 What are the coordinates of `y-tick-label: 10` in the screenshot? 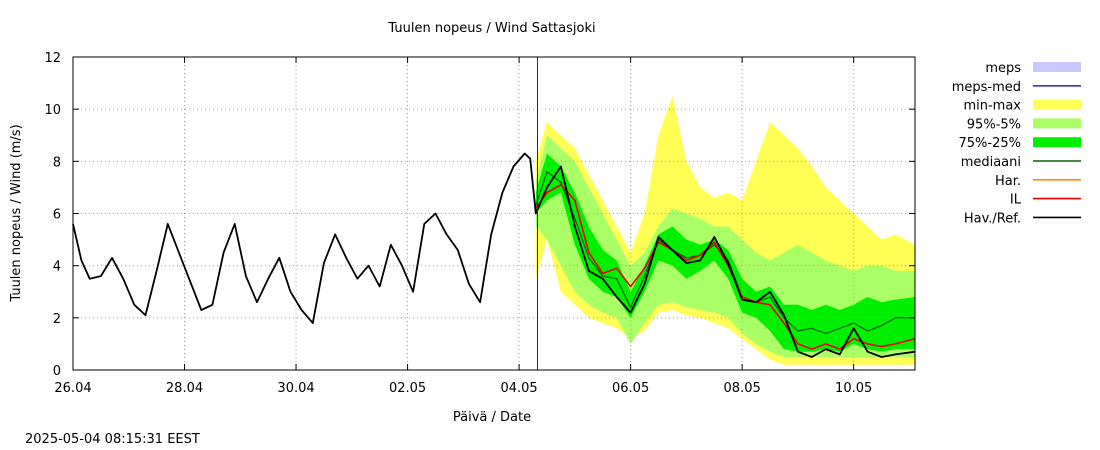 It's located at (52, 110).